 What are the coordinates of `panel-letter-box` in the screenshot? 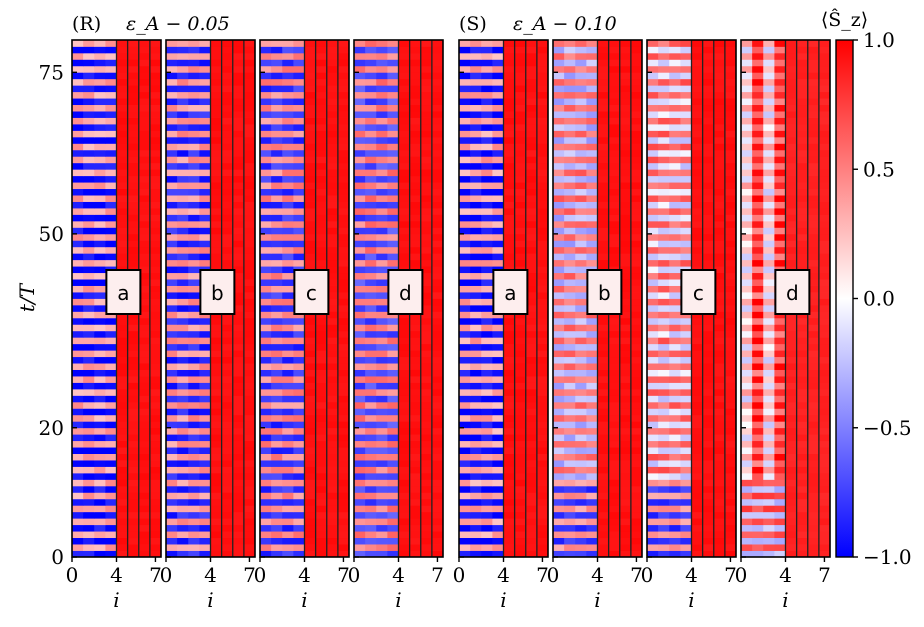 It's located at (311, 292).